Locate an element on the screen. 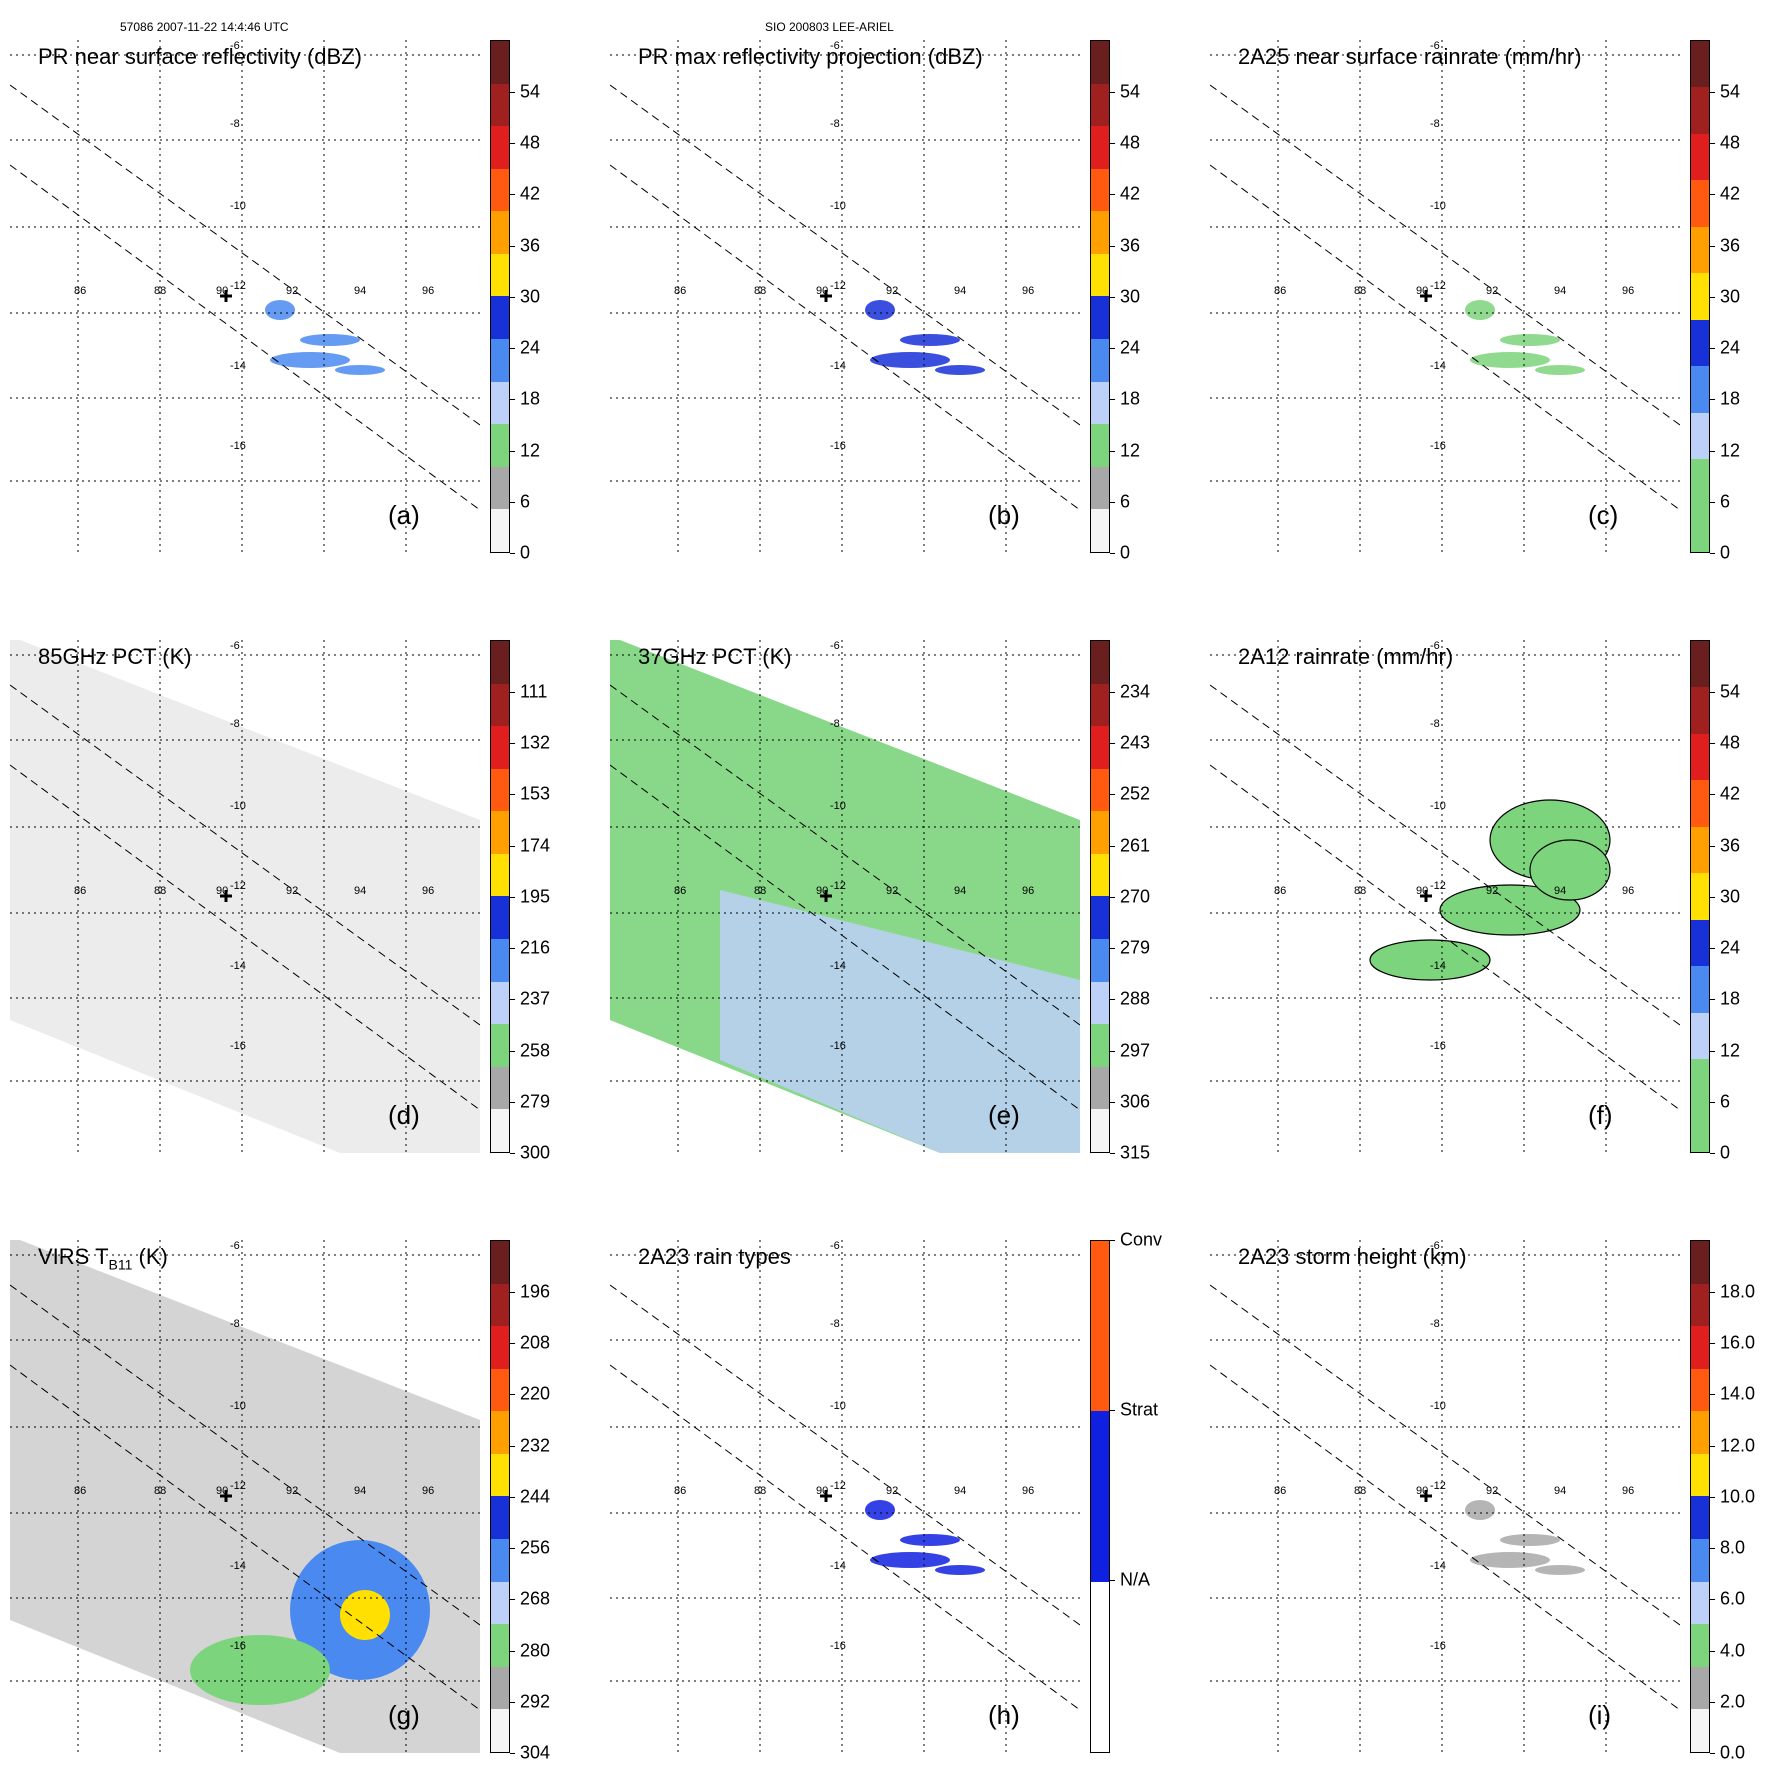  lon-label: 86 is located at coordinates (1280, 891).